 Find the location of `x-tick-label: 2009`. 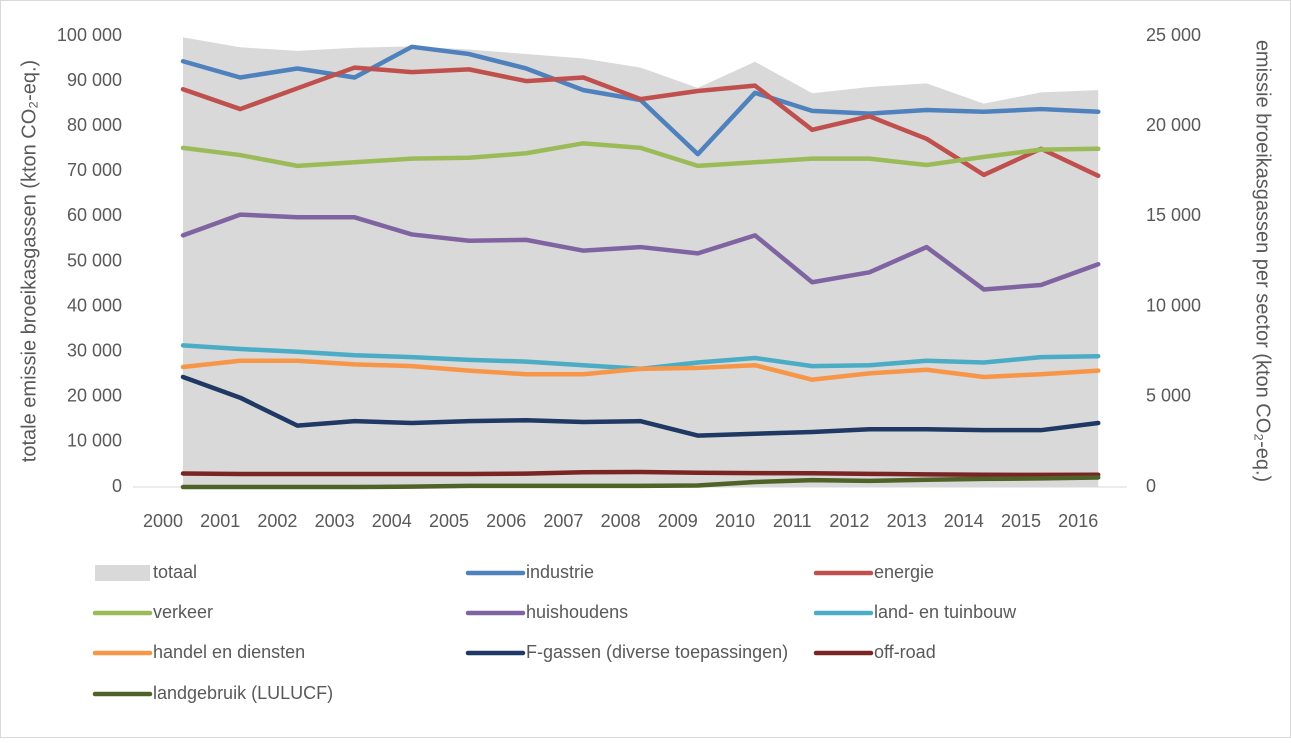

x-tick-label: 2009 is located at coordinates (678, 521).